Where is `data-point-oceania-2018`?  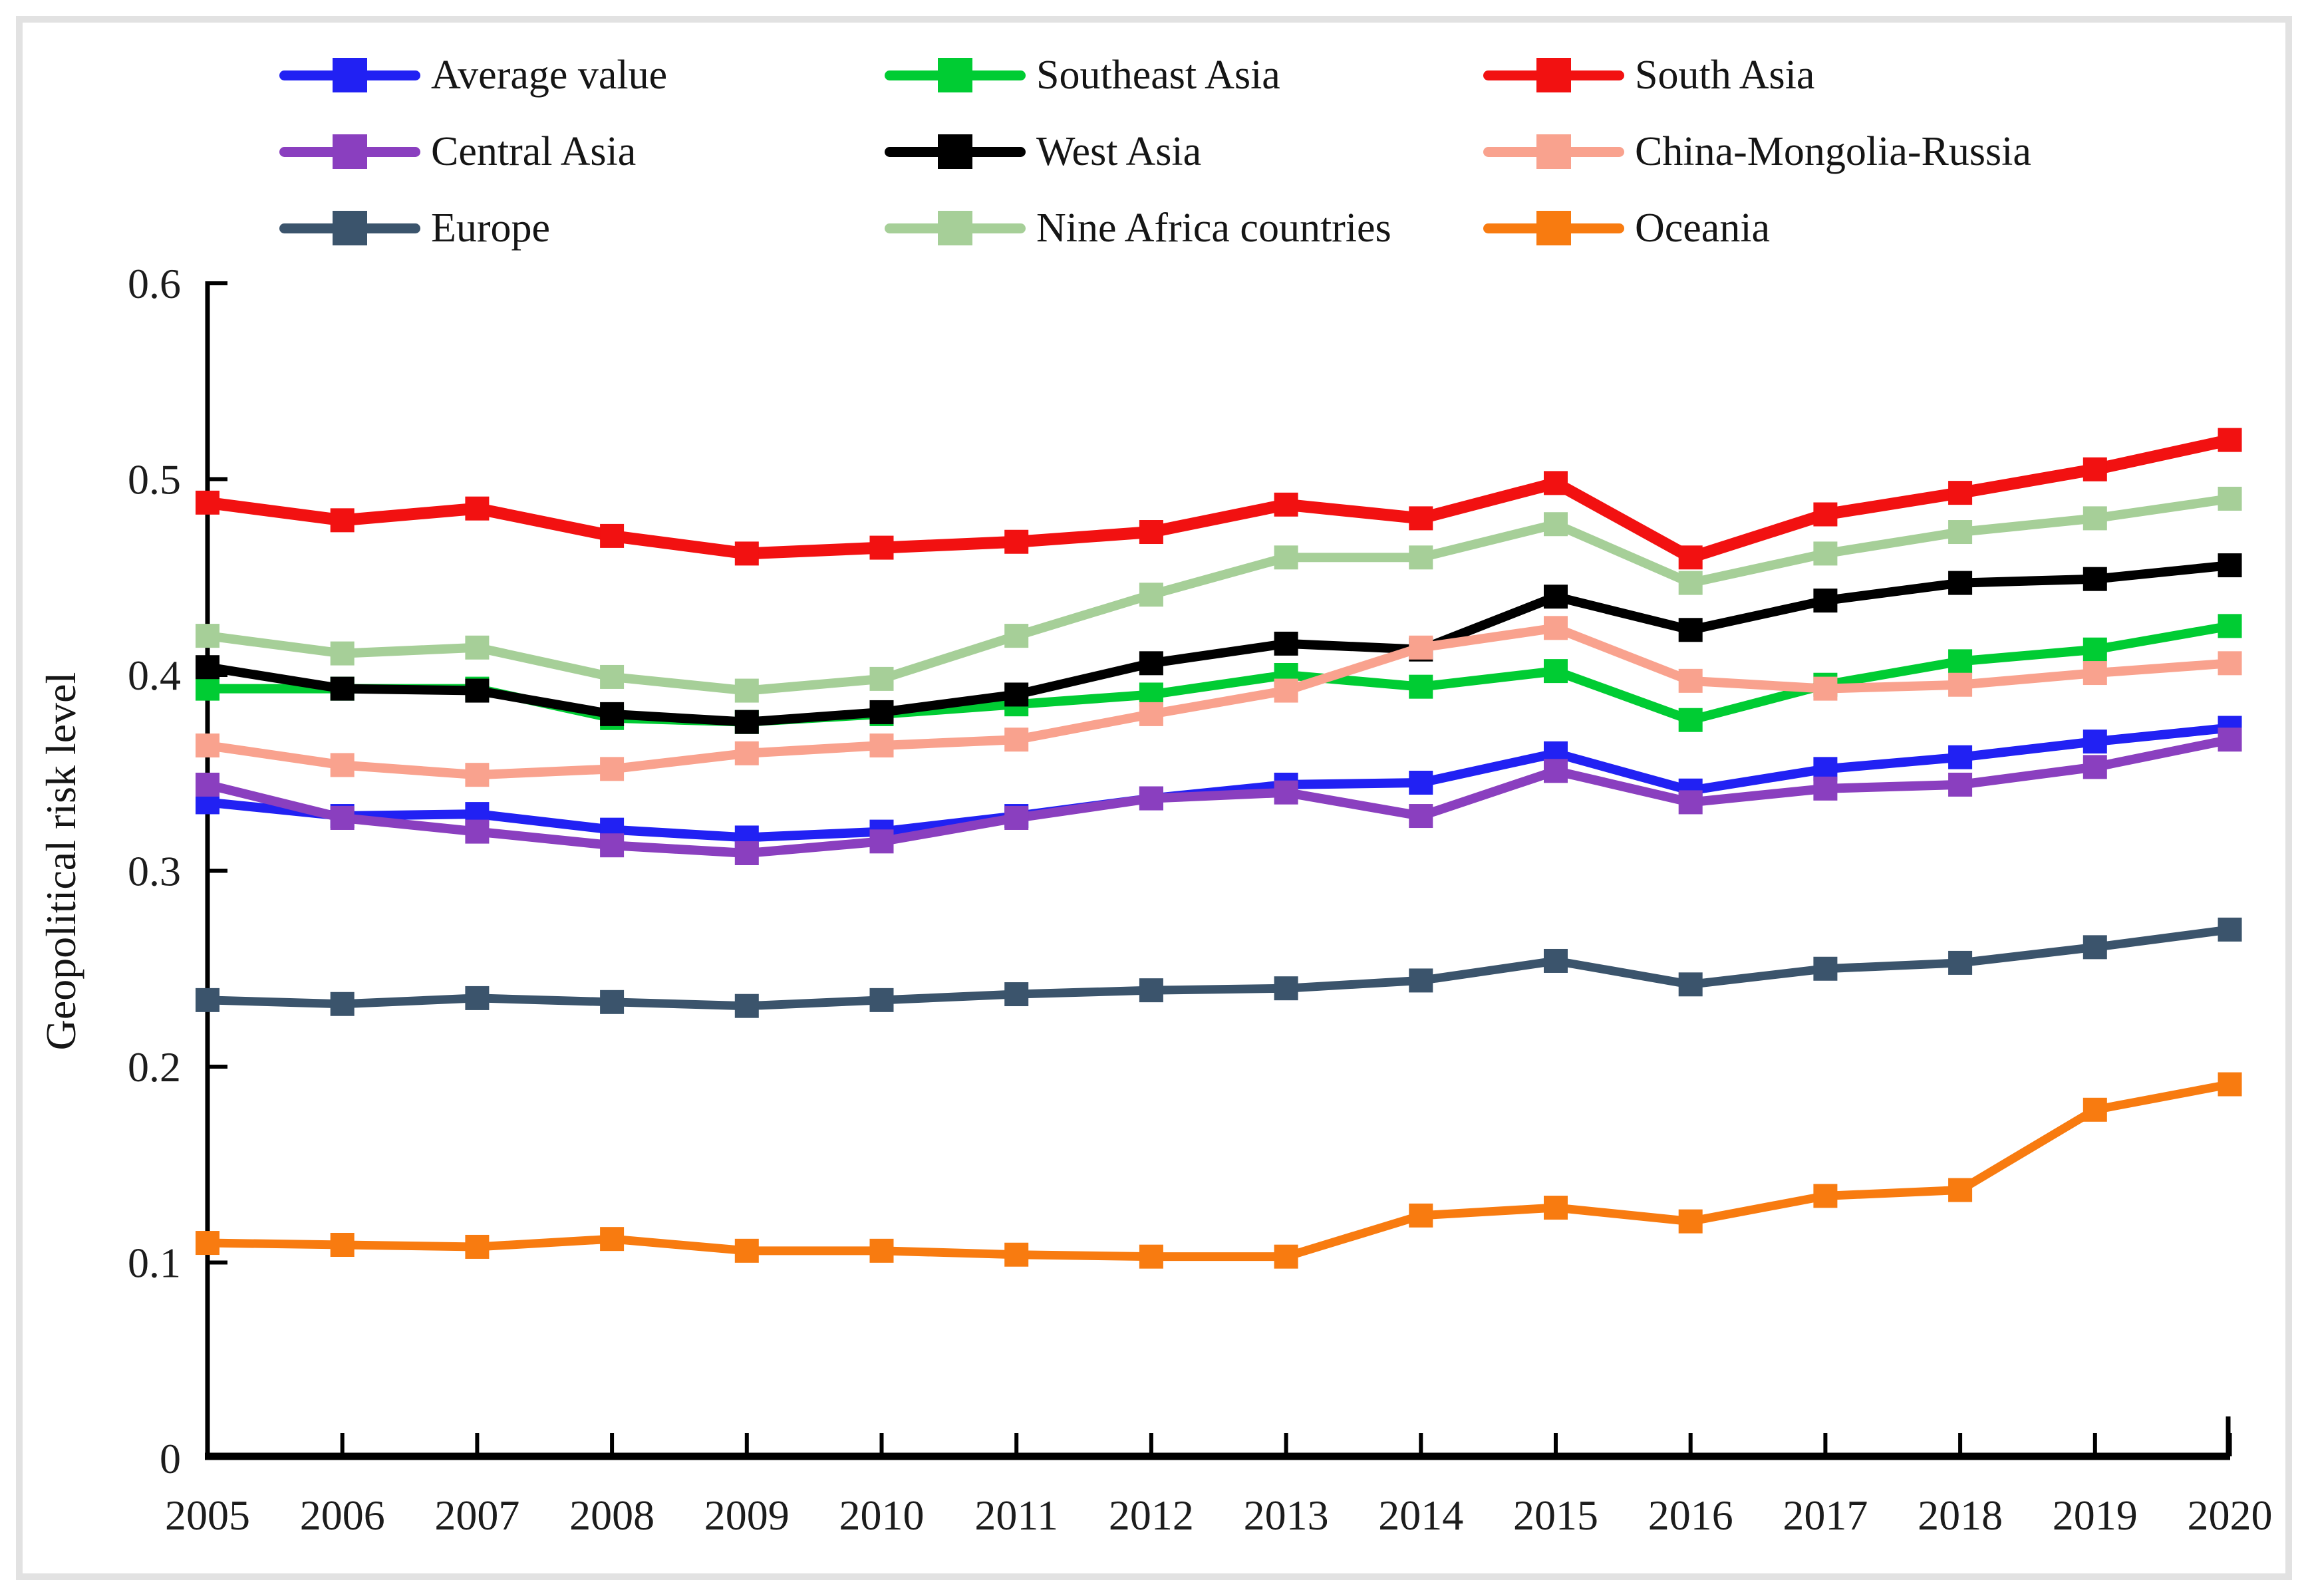
data-point-oceania-2018 is located at coordinates (1960, 1190).